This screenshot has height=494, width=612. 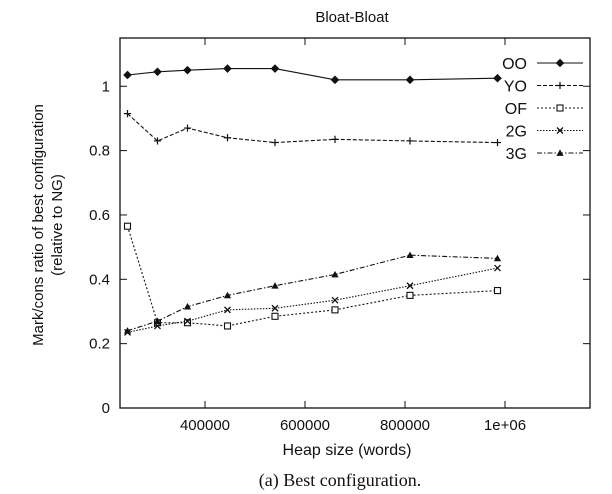 What do you see at coordinates (106, 408) in the screenshot?
I see `y-tick-label: 0` at bounding box center [106, 408].